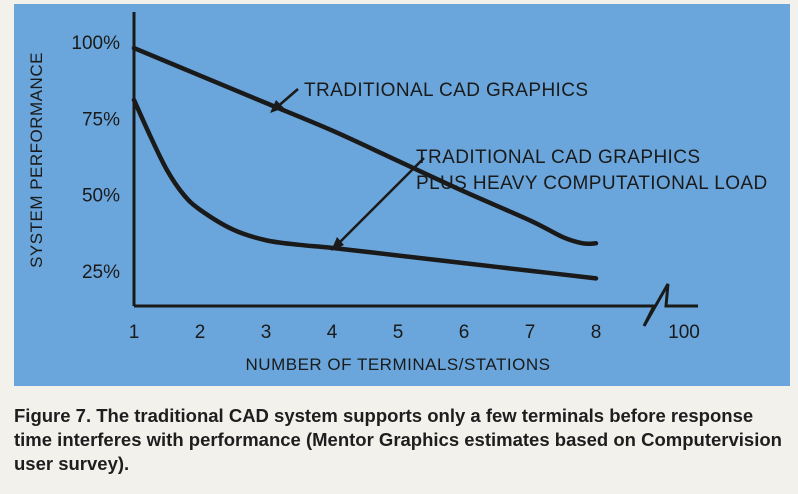 This screenshot has width=798, height=494. What do you see at coordinates (684, 332) in the screenshot?
I see `x-tick-label: 100` at bounding box center [684, 332].